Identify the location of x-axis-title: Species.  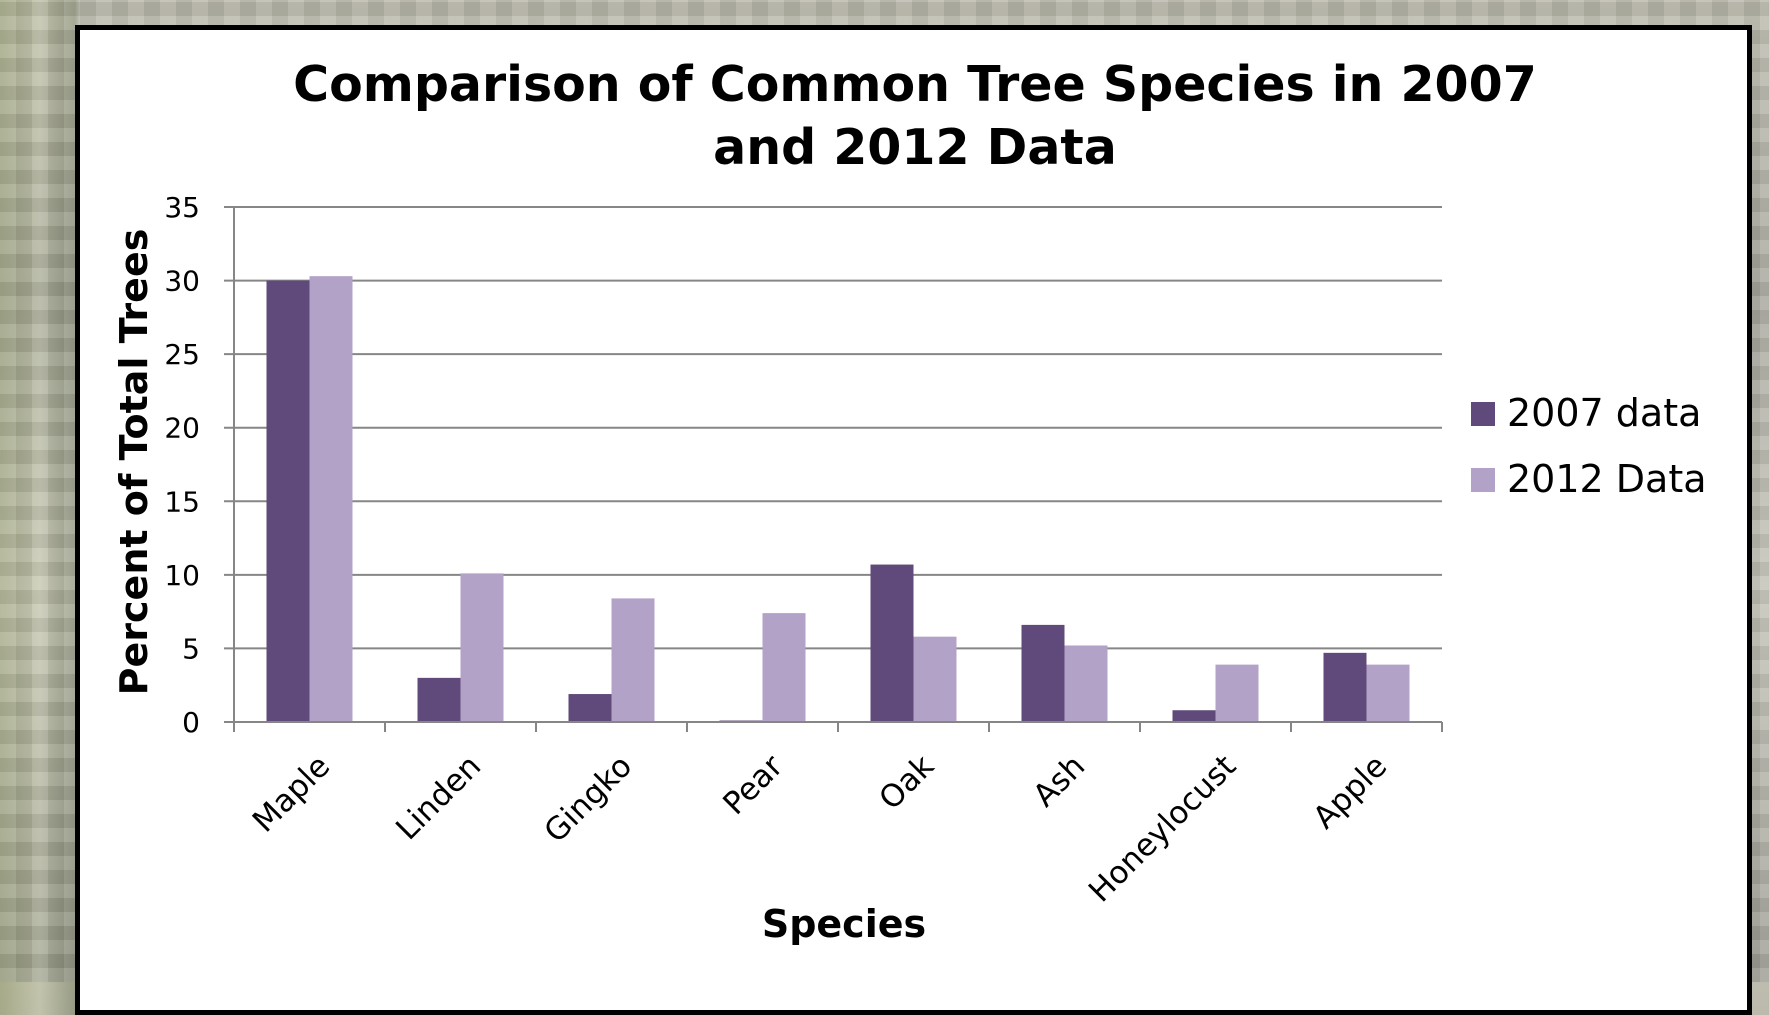
(844, 924).